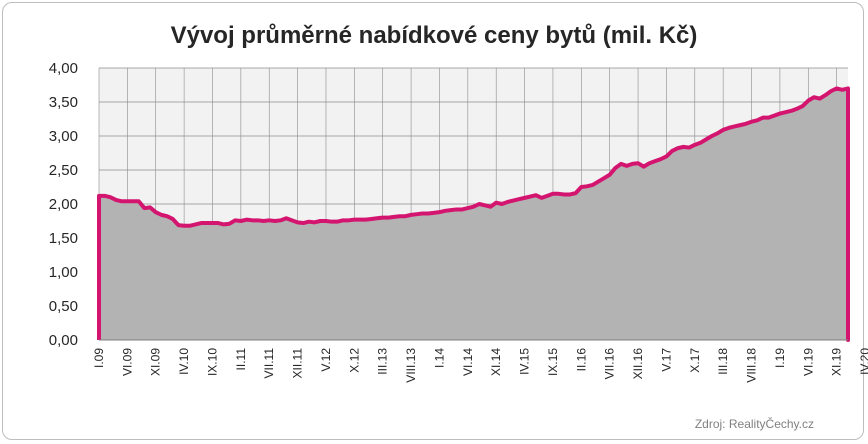 This screenshot has height=444, width=868. I want to click on x-tick-label: III.18, so click(723, 361).